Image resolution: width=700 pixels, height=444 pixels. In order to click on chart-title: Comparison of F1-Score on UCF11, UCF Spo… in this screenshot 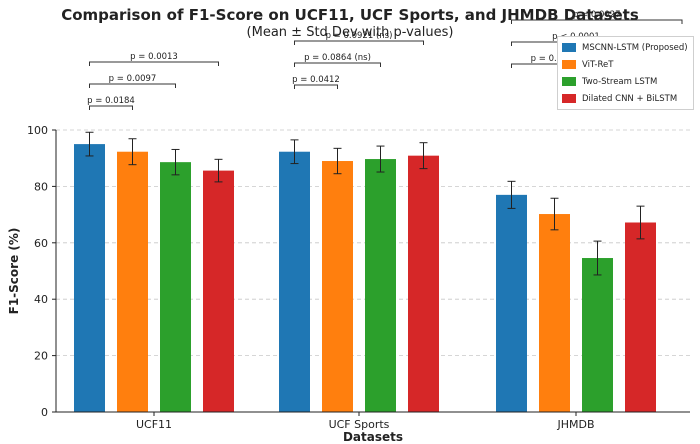, I will do `click(350, 15)`.